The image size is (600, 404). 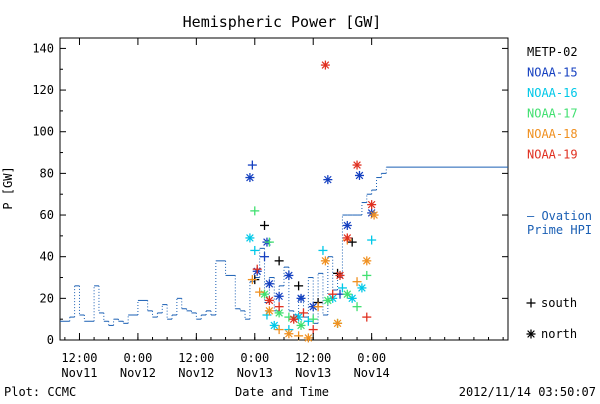 I want to click on y-axis-label: P [GW], so click(x=8, y=187).